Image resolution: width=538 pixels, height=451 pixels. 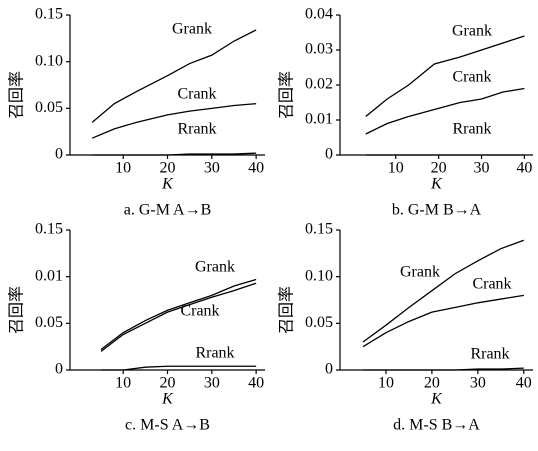 What do you see at coordinates (319, 14) in the screenshot?
I see `y-tick-label: 0.04` at bounding box center [319, 14].